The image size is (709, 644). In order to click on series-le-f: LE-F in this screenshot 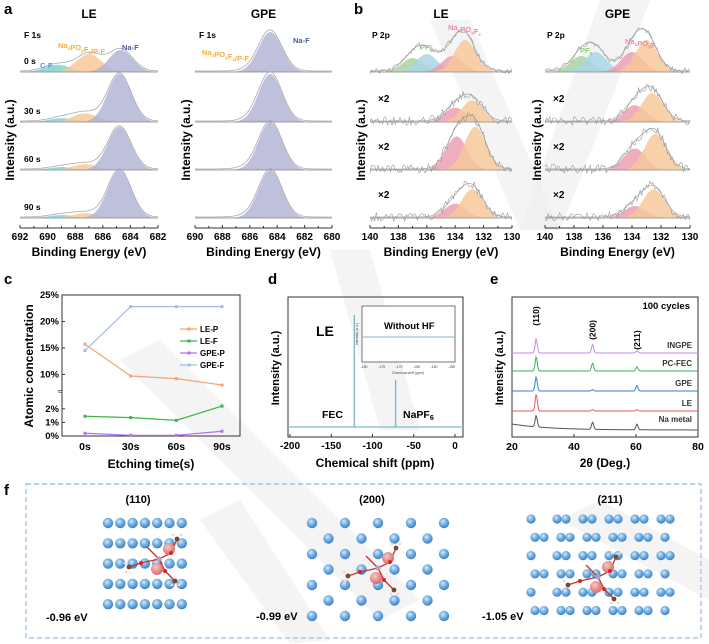, I will do `click(153, 379)`.